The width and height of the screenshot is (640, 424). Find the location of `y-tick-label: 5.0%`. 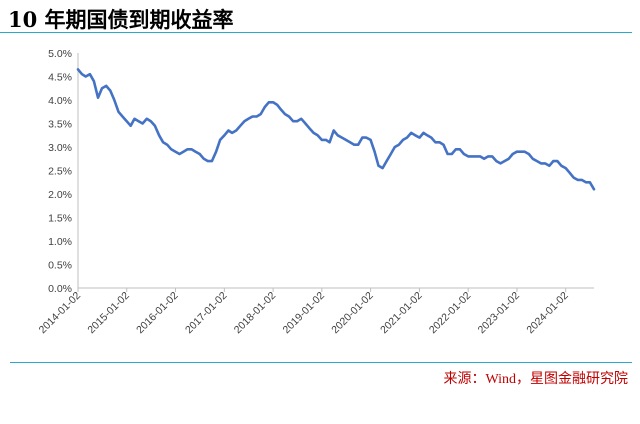

y-tick-label: 5.0% is located at coordinates (60, 54).